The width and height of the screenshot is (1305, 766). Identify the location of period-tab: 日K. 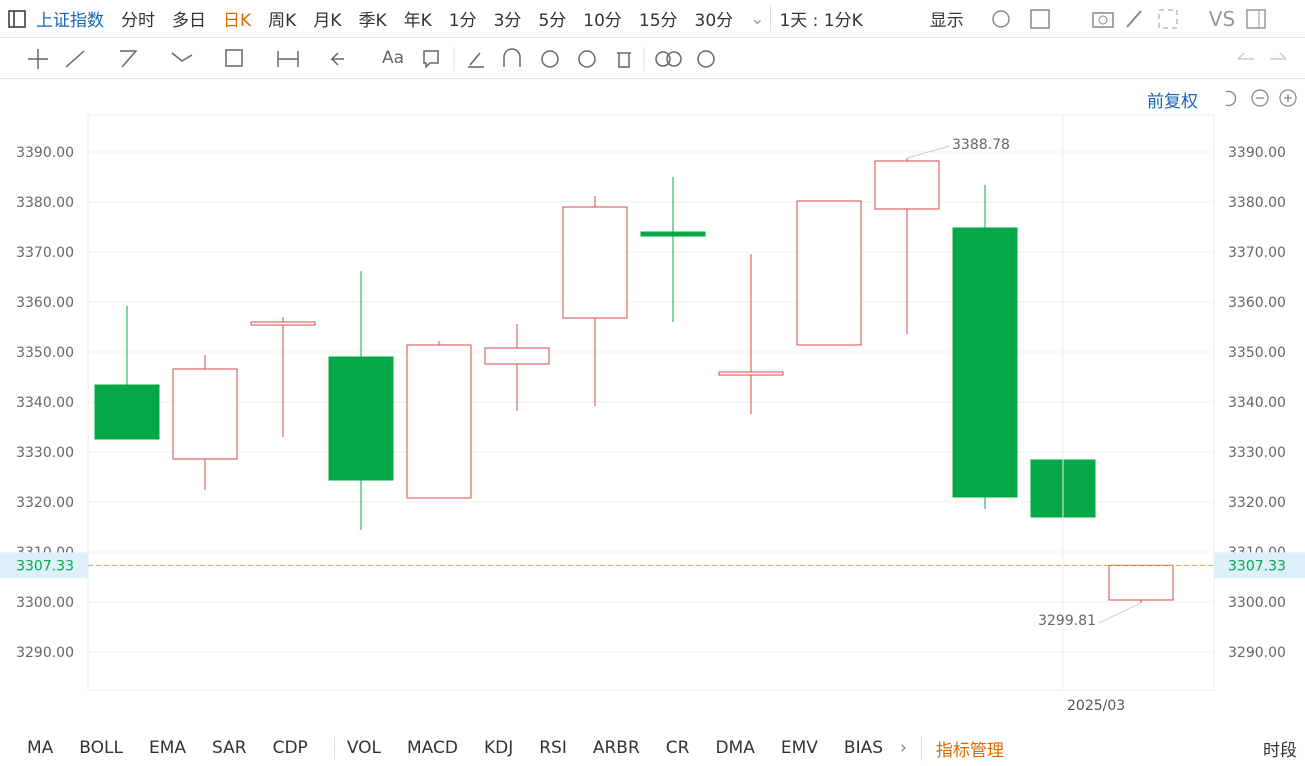
(237, 21).